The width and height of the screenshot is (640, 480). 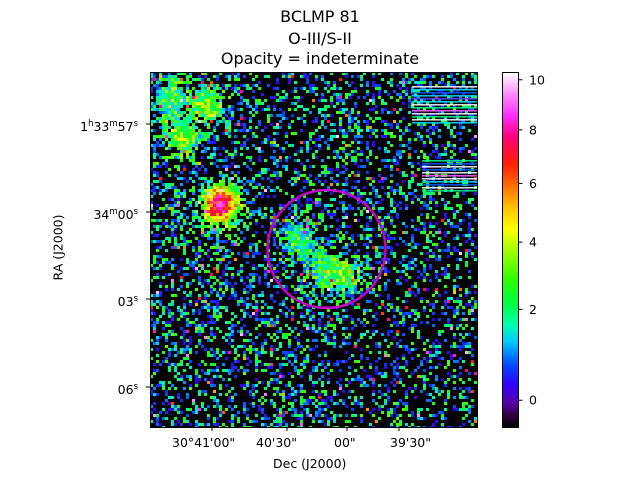 I want to click on x-axis-label: Dec (J2000), so click(x=310, y=463).